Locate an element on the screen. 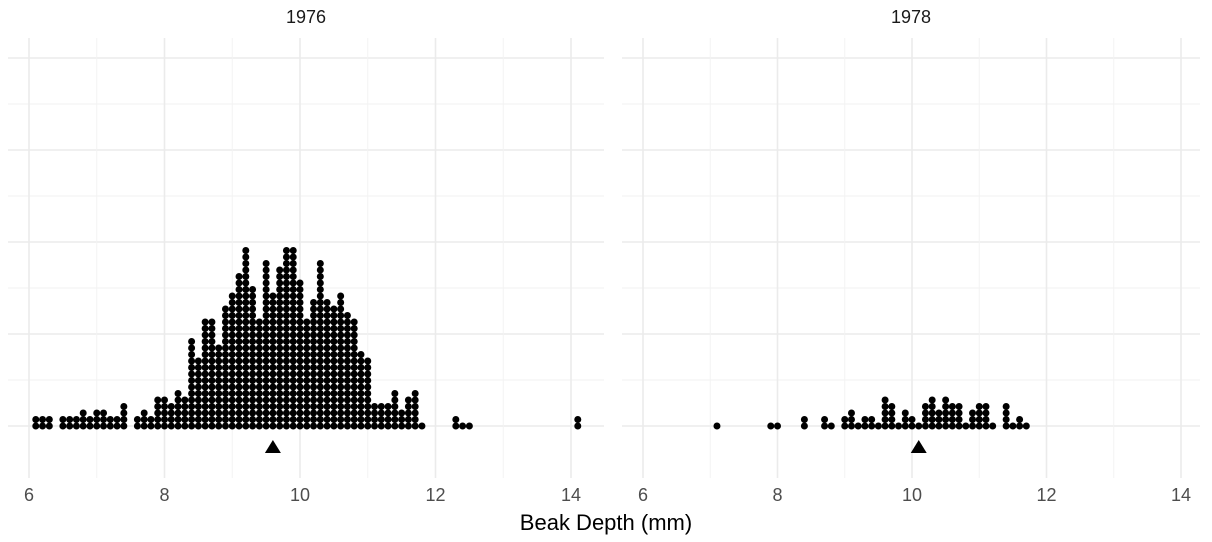 This screenshot has width=1212, height=542. mean-marker-triangle is located at coordinates (272, 446).